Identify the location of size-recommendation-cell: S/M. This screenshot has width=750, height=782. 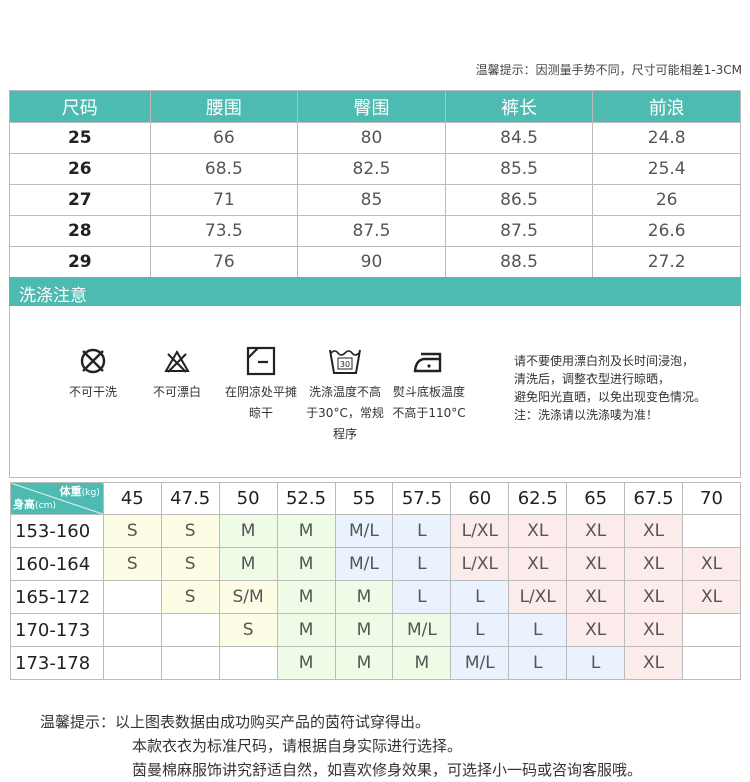
(248, 597).